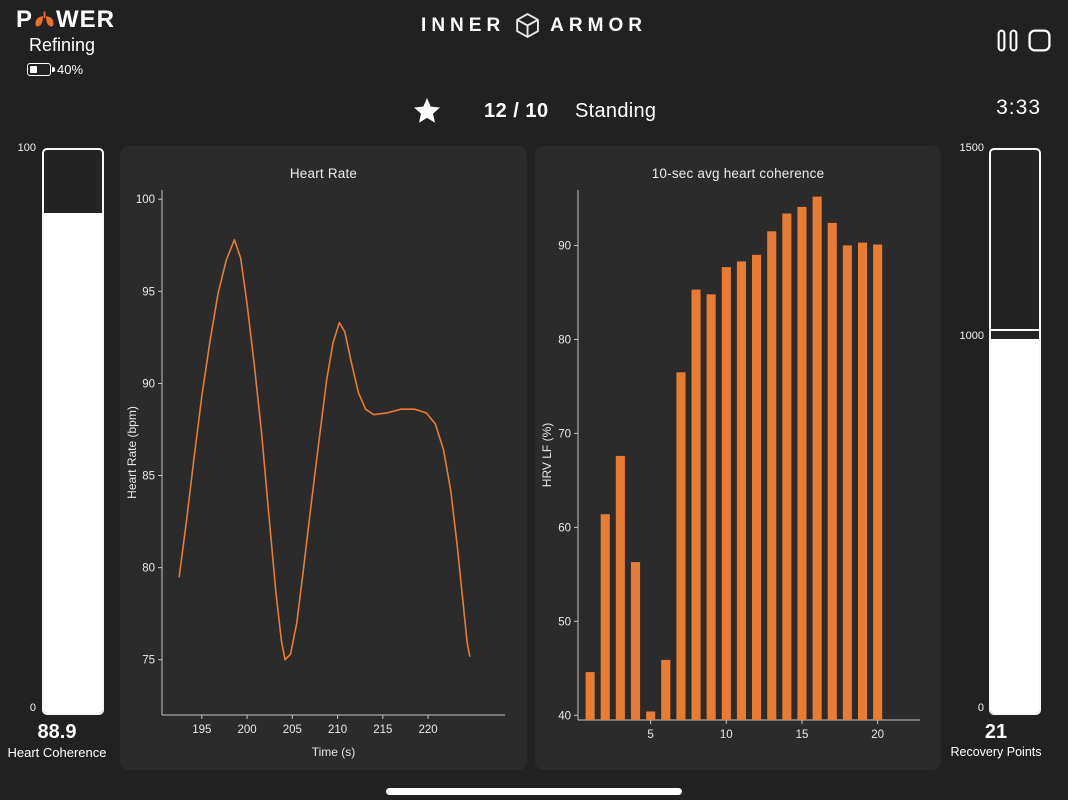 The image size is (1068, 800). What do you see at coordinates (971, 148) in the screenshot?
I see `recovery-gauge-max-label: 1500` at bounding box center [971, 148].